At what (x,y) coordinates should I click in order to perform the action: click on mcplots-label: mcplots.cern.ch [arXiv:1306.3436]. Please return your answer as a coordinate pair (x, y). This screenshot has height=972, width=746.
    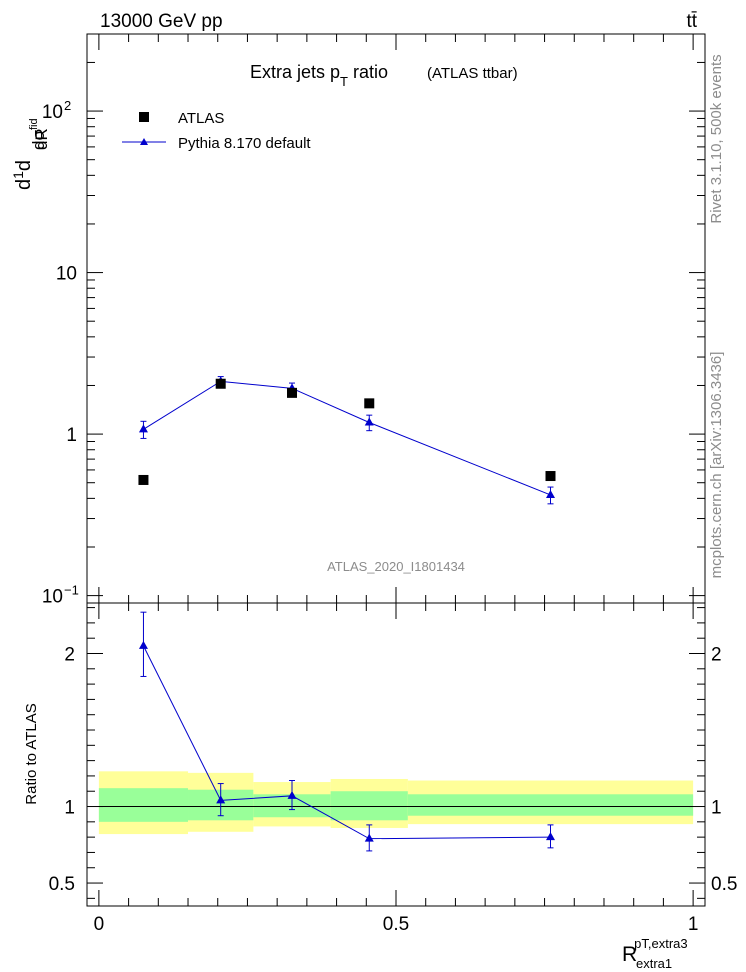
    Looking at the image, I should click on (716, 465).